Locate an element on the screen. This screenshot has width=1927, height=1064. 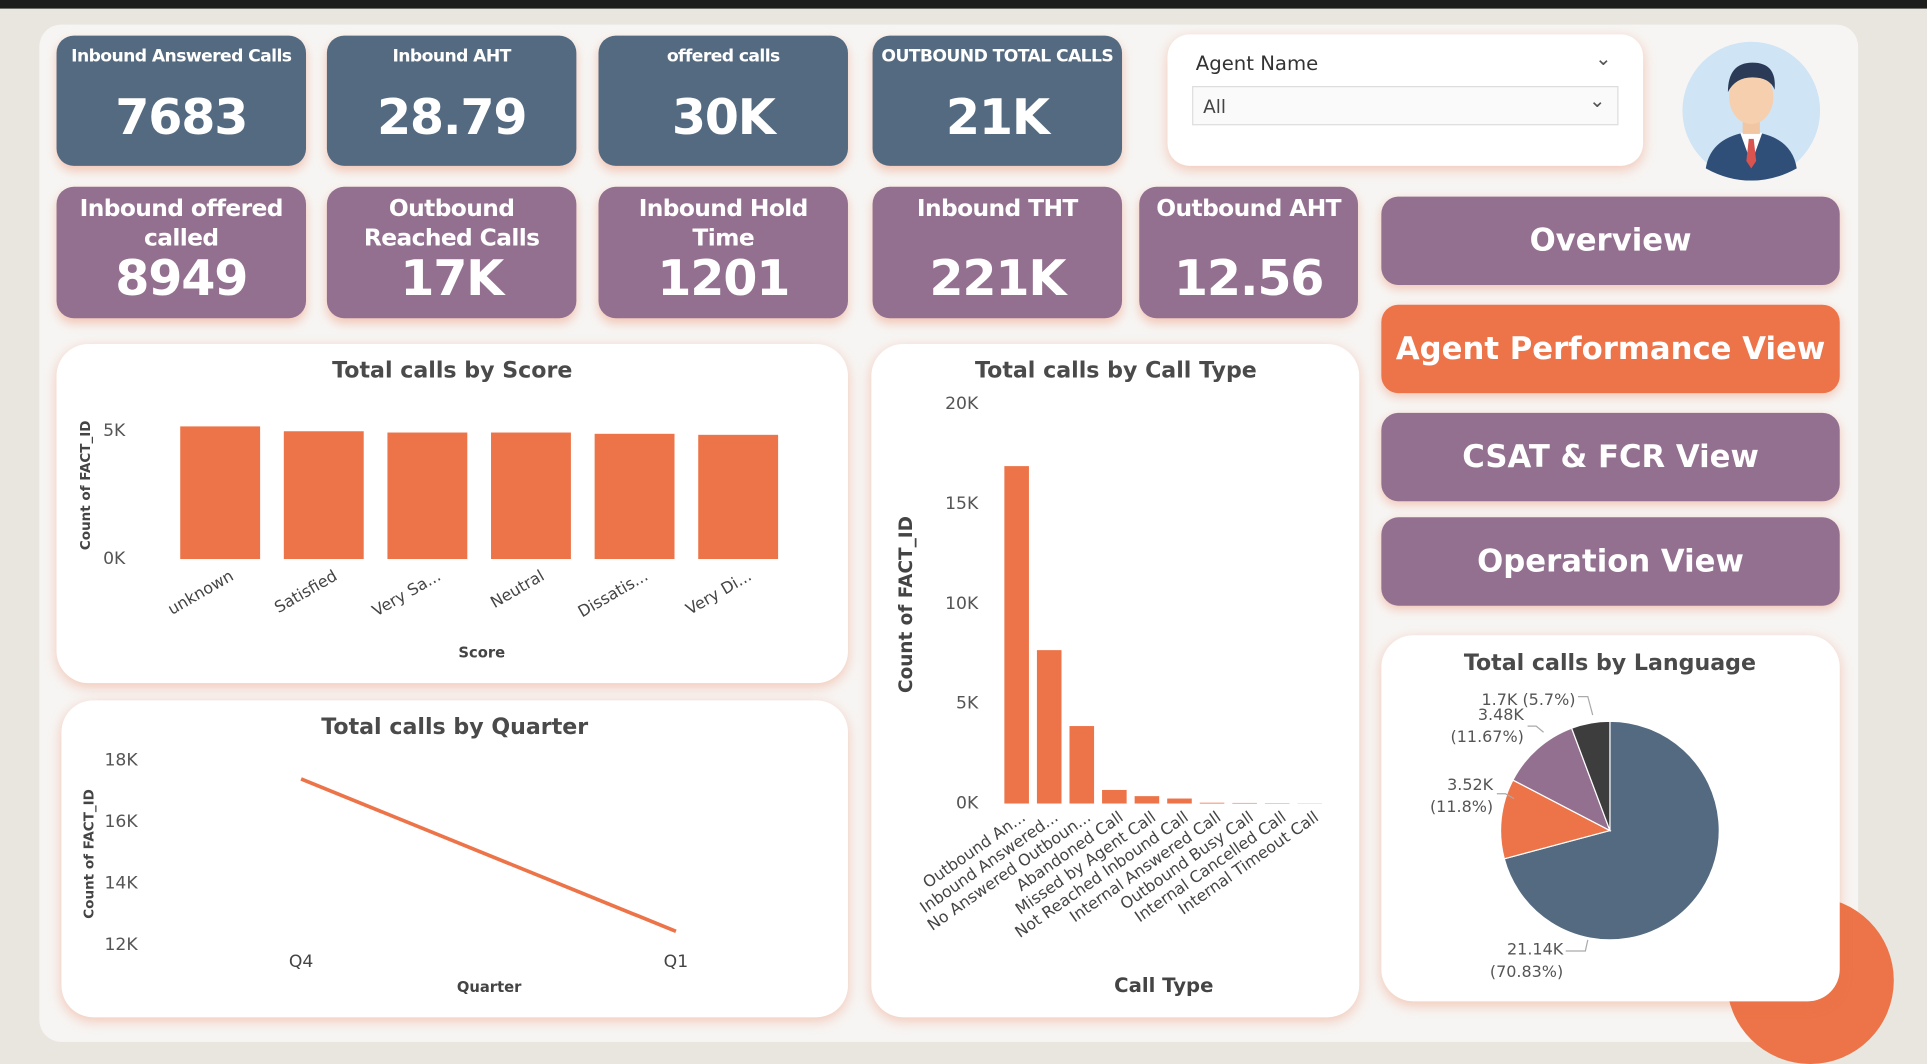
slicer-card: Agent Name ⌄ All ⌄ is located at coordinates (1405, 100).